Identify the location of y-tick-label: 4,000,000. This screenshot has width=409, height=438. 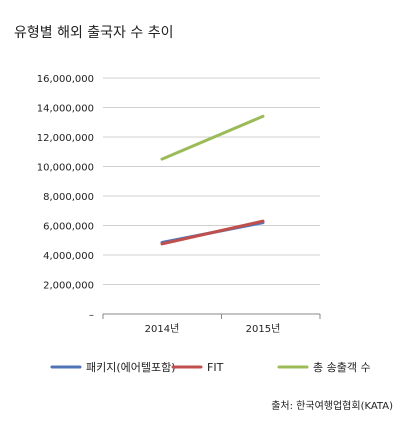
(68, 256).